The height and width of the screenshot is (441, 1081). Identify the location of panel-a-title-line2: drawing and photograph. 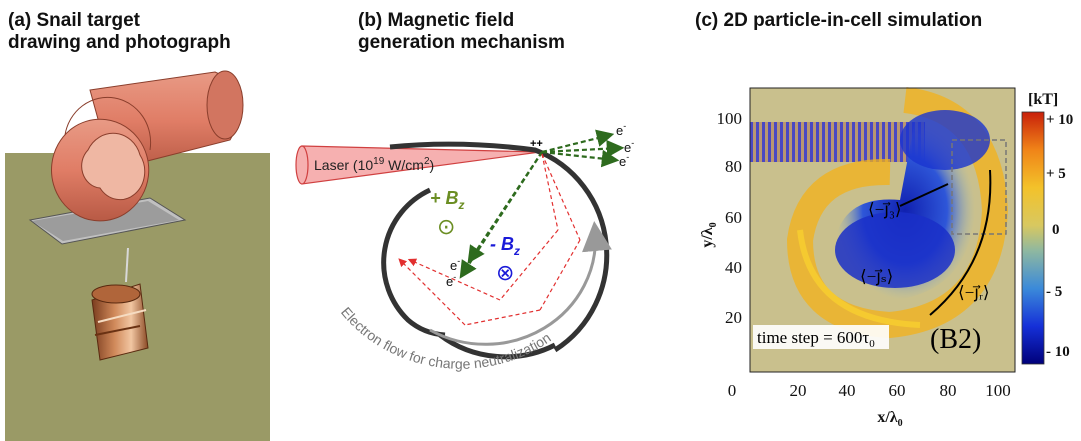
(119, 42).